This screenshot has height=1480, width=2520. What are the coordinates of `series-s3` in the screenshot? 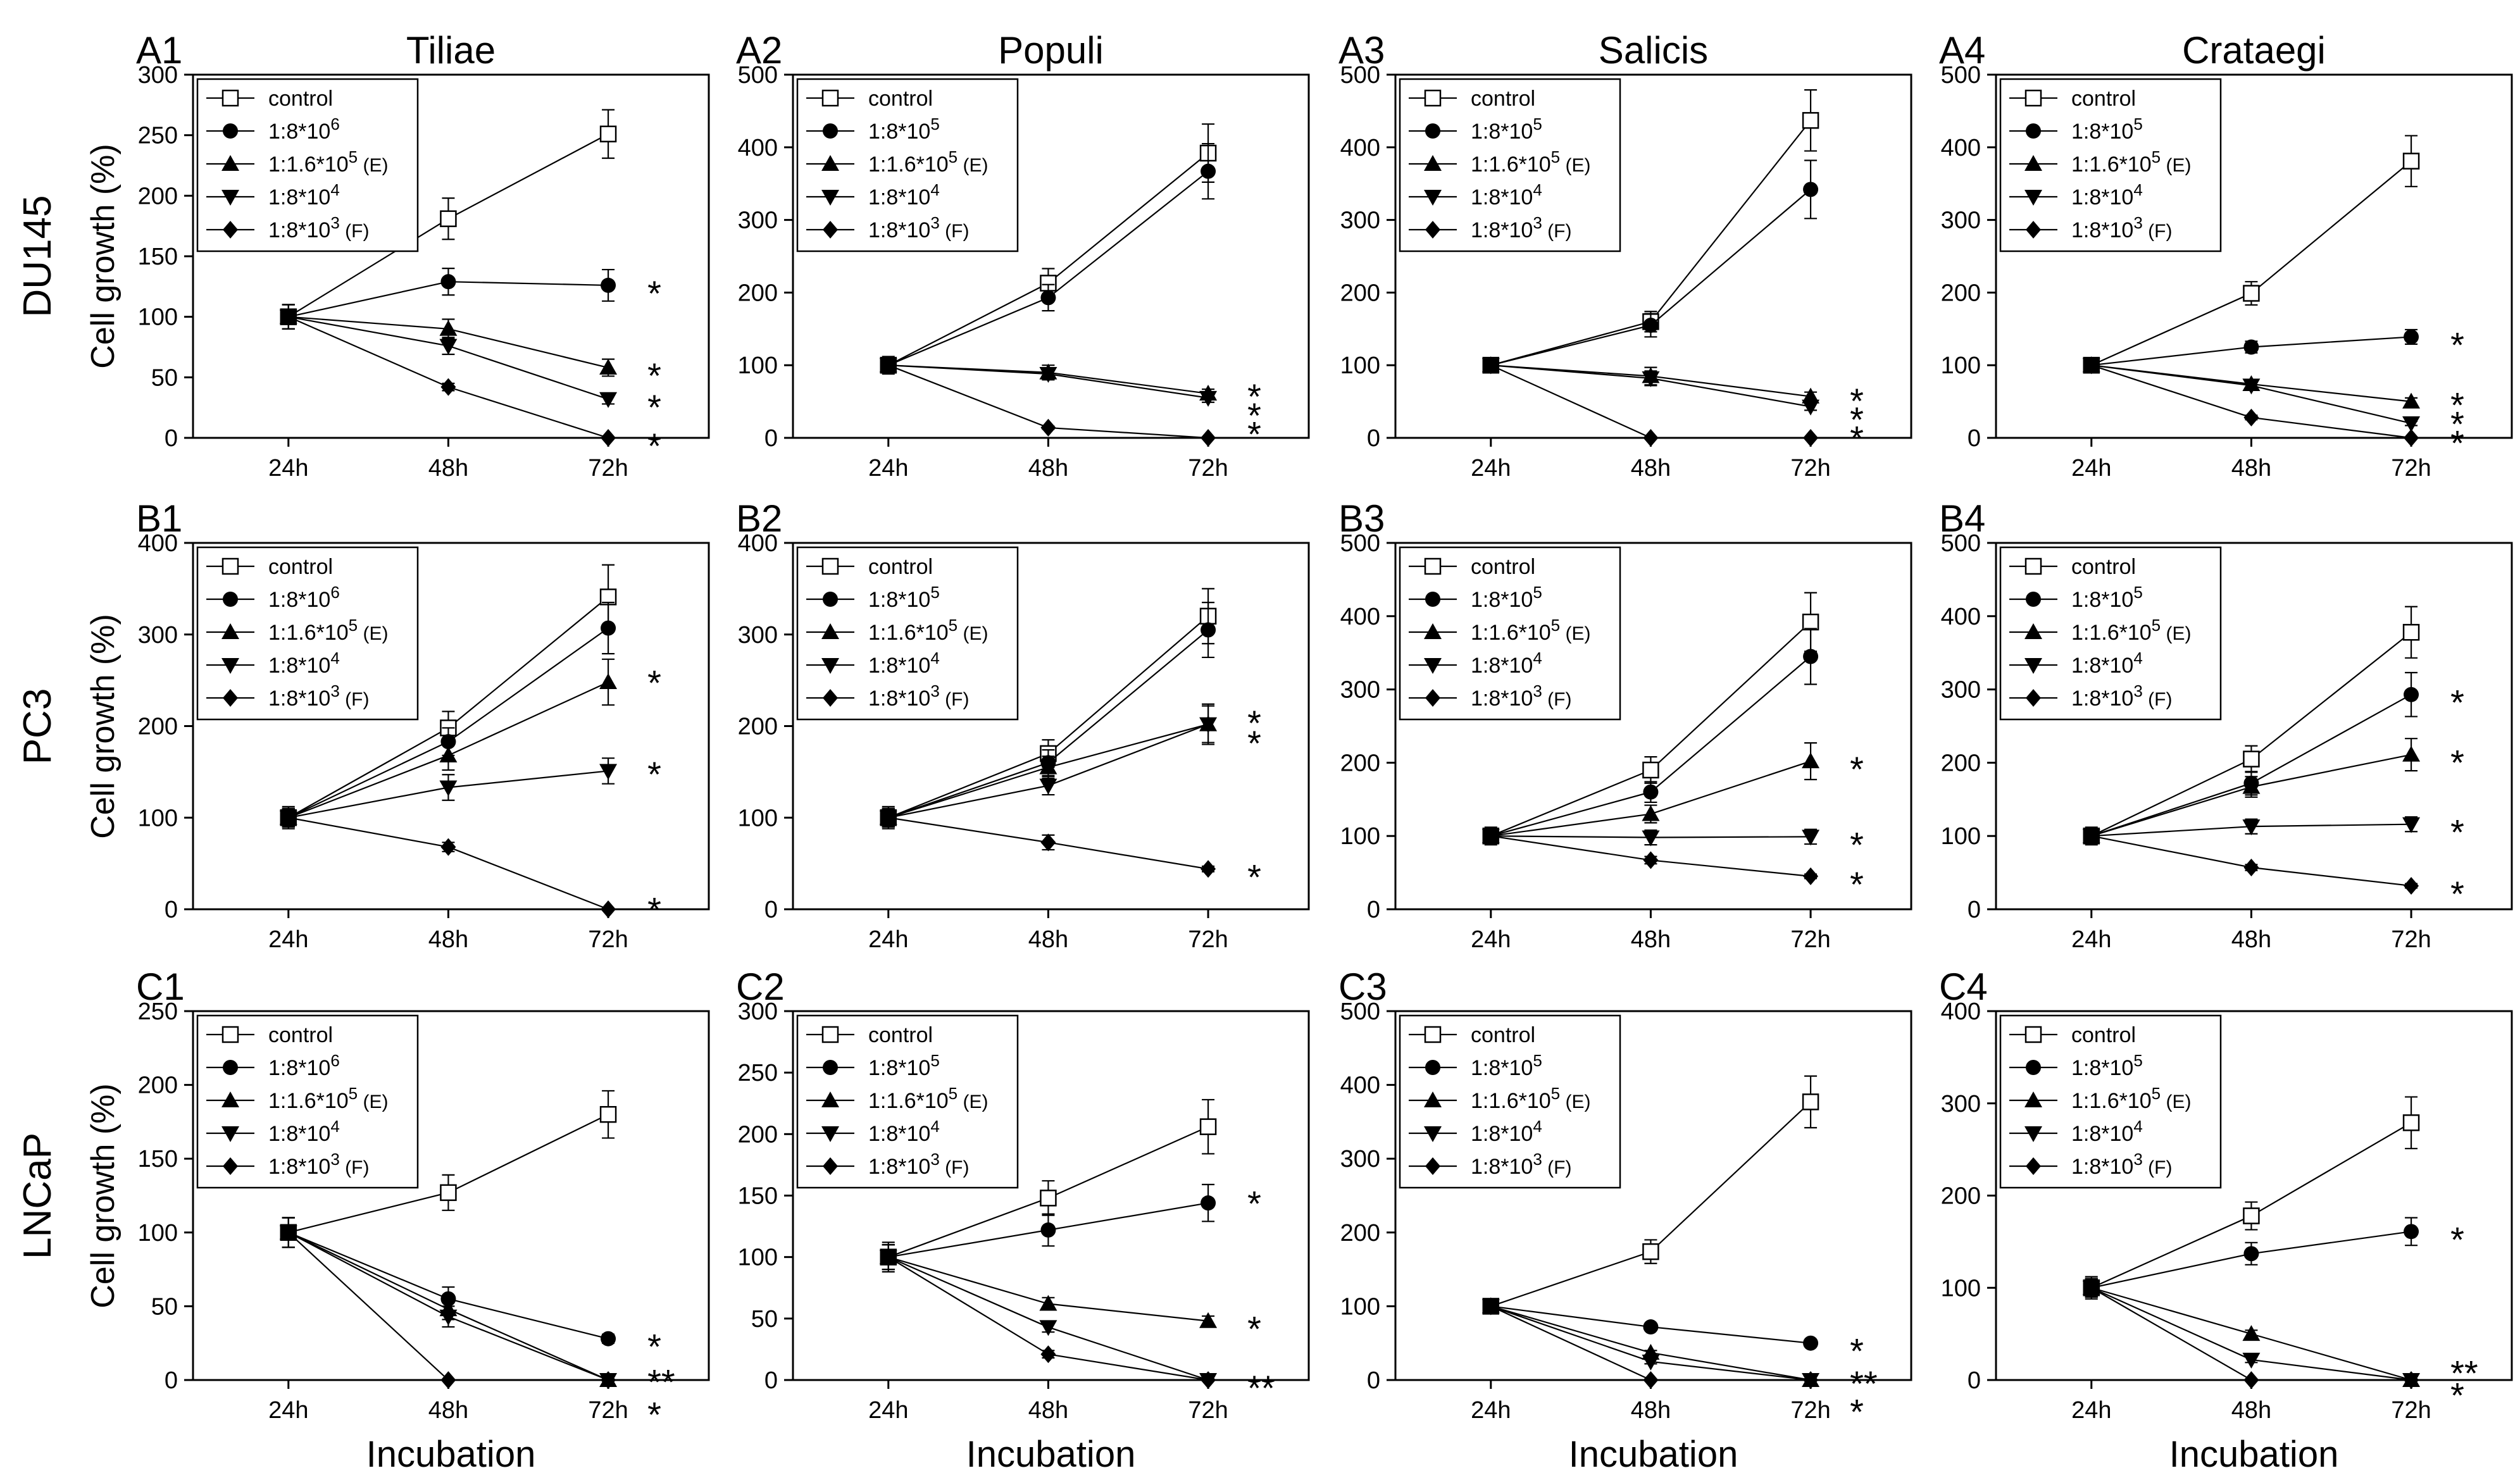 It's located at (1650, 837).